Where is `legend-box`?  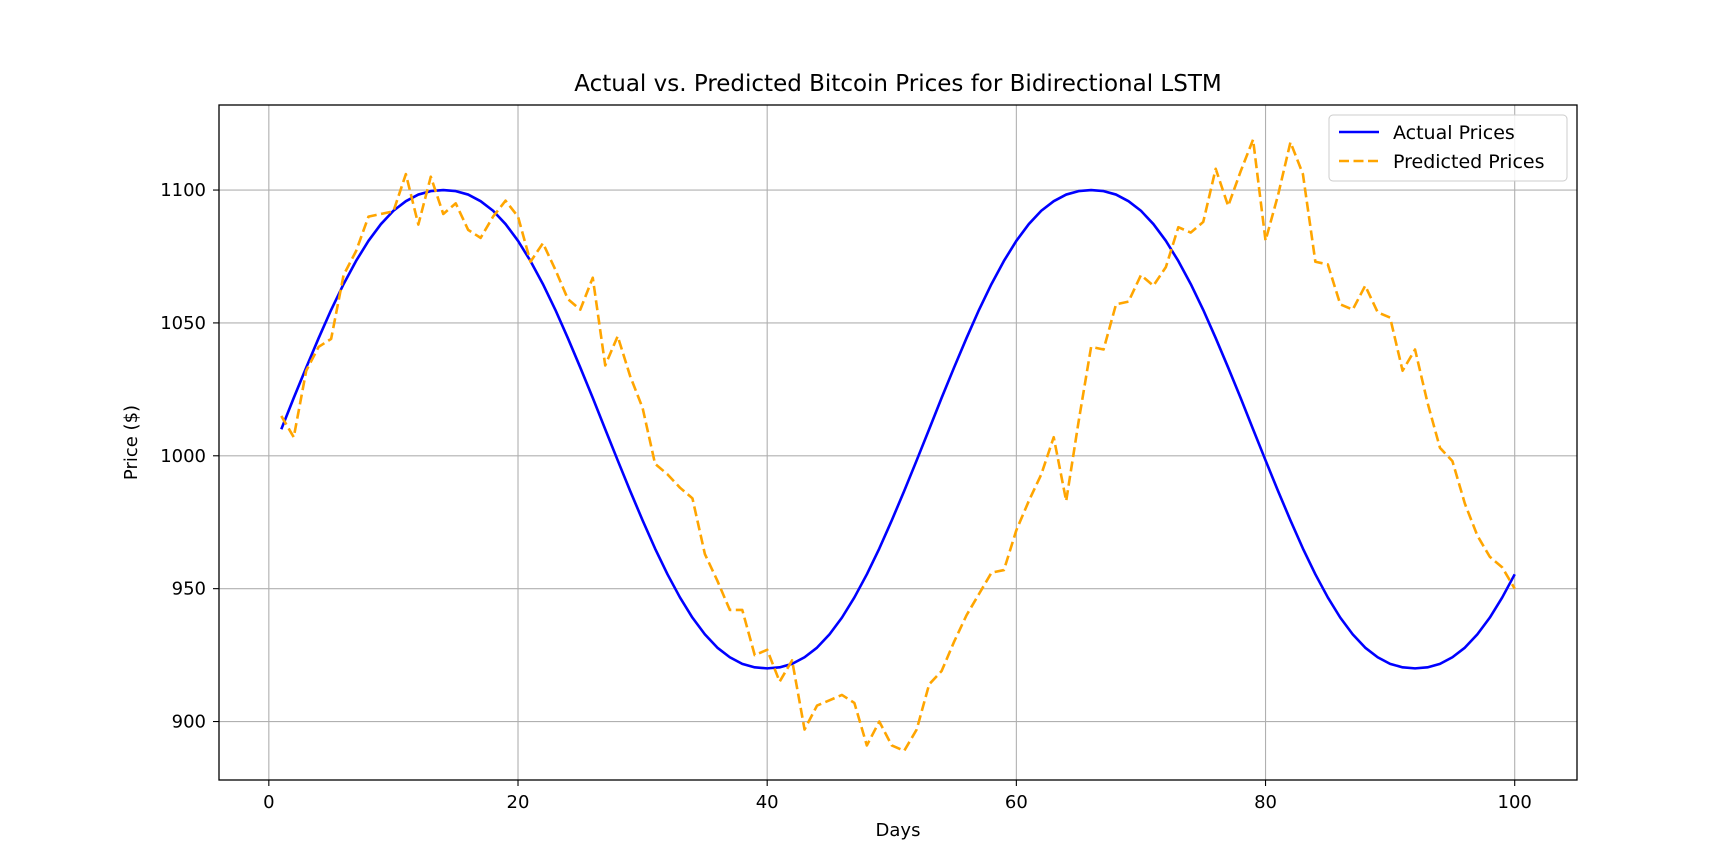 legend-box is located at coordinates (1448, 148).